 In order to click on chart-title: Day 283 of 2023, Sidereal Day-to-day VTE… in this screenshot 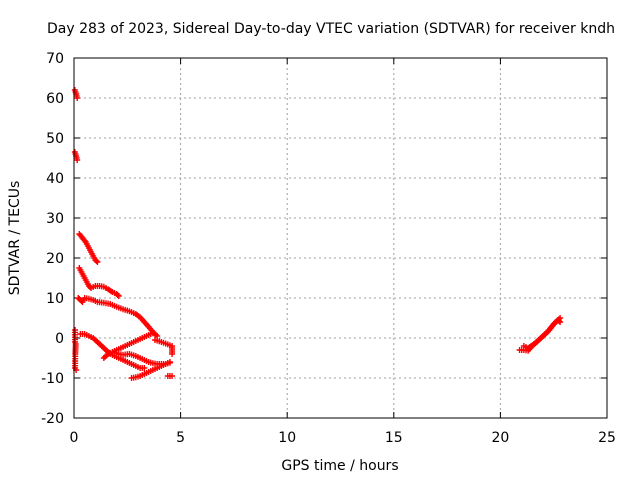, I will do `click(331, 29)`.